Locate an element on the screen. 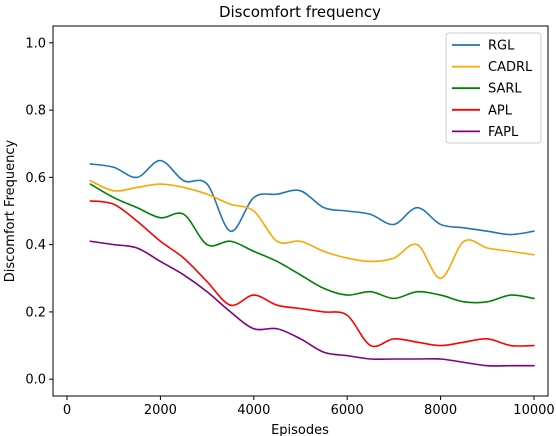  legend-label-sarl: SARL is located at coordinates (505, 89).